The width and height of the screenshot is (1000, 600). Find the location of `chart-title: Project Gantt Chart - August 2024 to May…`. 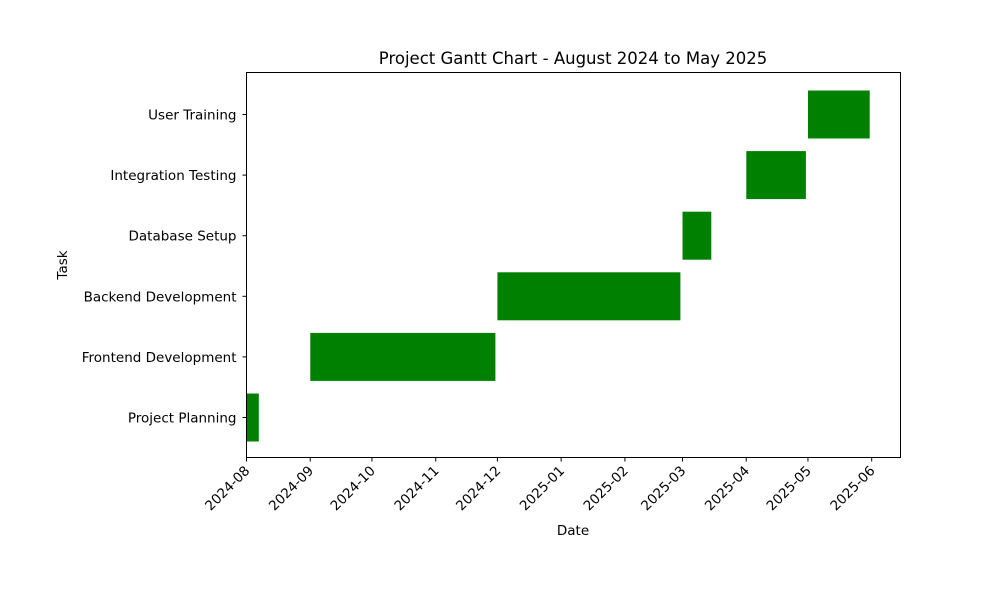

chart-title: Project Gantt Chart - August 2024 to May… is located at coordinates (573, 58).